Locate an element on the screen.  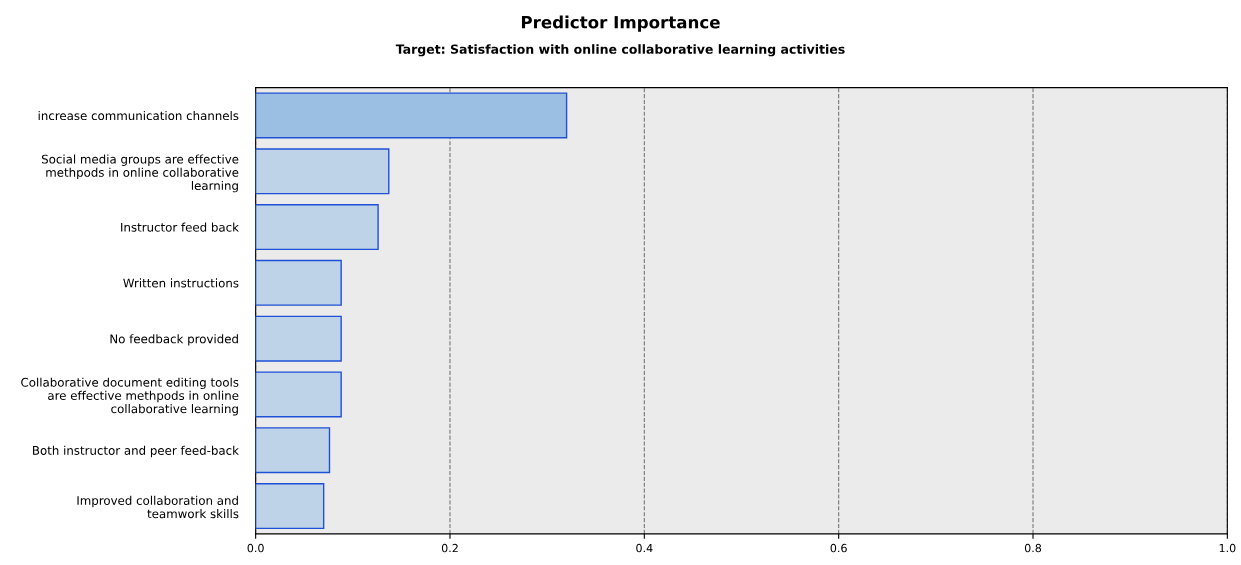
x-tick-label: 0.2 is located at coordinates (449, 548).